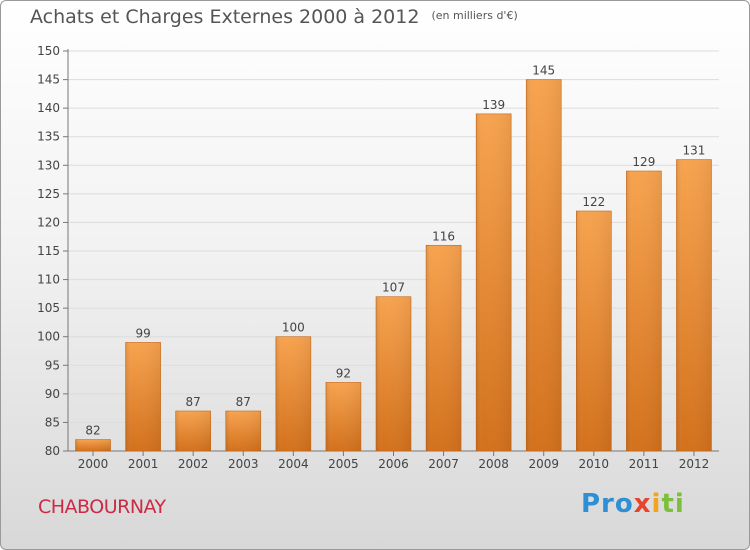 This screenshot has height=550, width=750. What do you see at coordinates (48, 165) in the screenshot?
I see `y-tick-label: 130` at bounding box center [48, 165].